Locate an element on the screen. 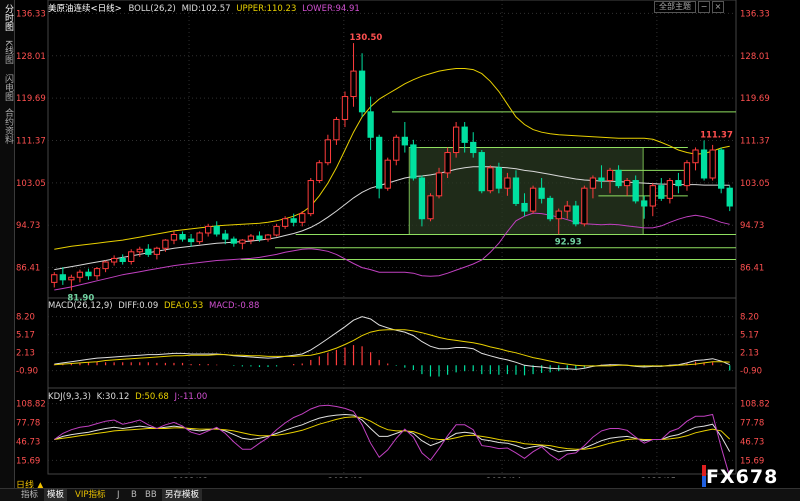 The width and height of the screenshot is (800, 501). macd-tick-label-left: 8.20 is located at coordinates (25, 318).